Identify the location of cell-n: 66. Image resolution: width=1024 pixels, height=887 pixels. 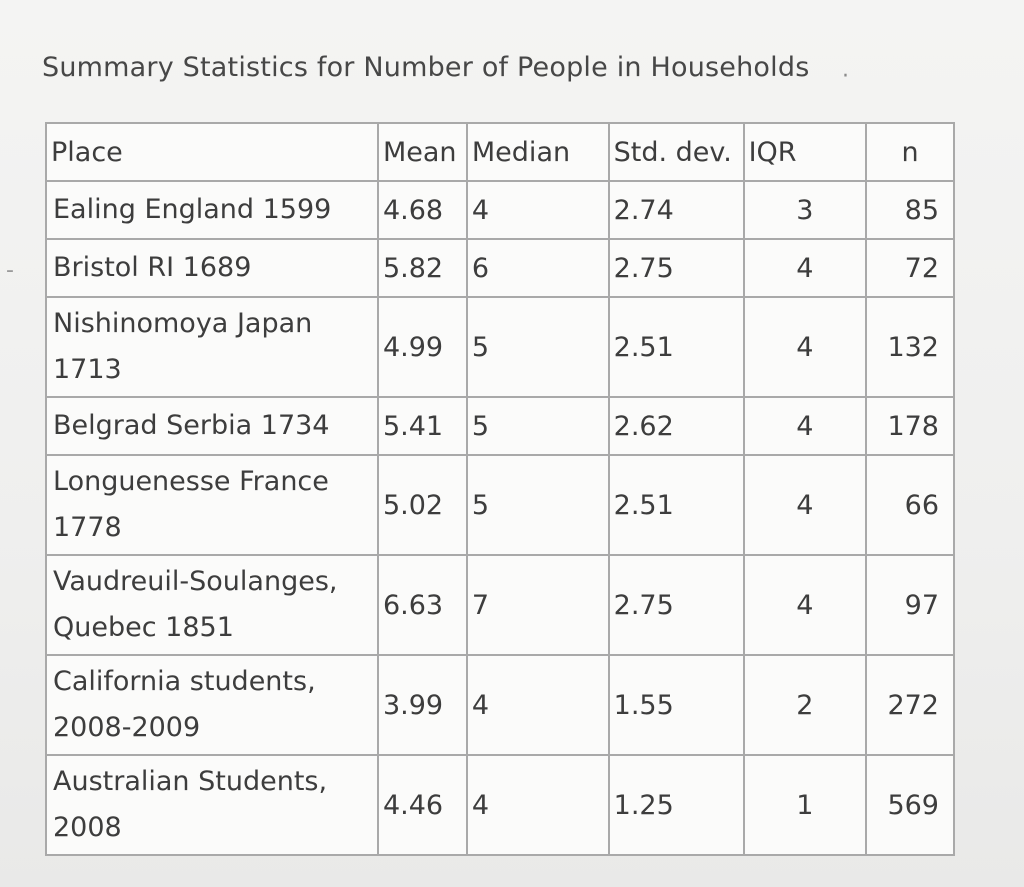
(910, 505).